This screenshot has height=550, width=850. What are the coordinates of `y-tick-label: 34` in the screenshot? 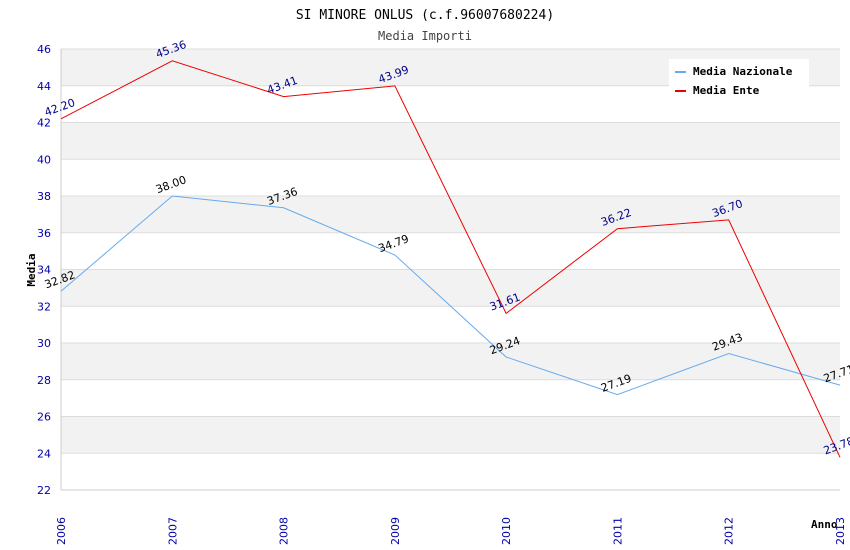 It's located at (44, 270).